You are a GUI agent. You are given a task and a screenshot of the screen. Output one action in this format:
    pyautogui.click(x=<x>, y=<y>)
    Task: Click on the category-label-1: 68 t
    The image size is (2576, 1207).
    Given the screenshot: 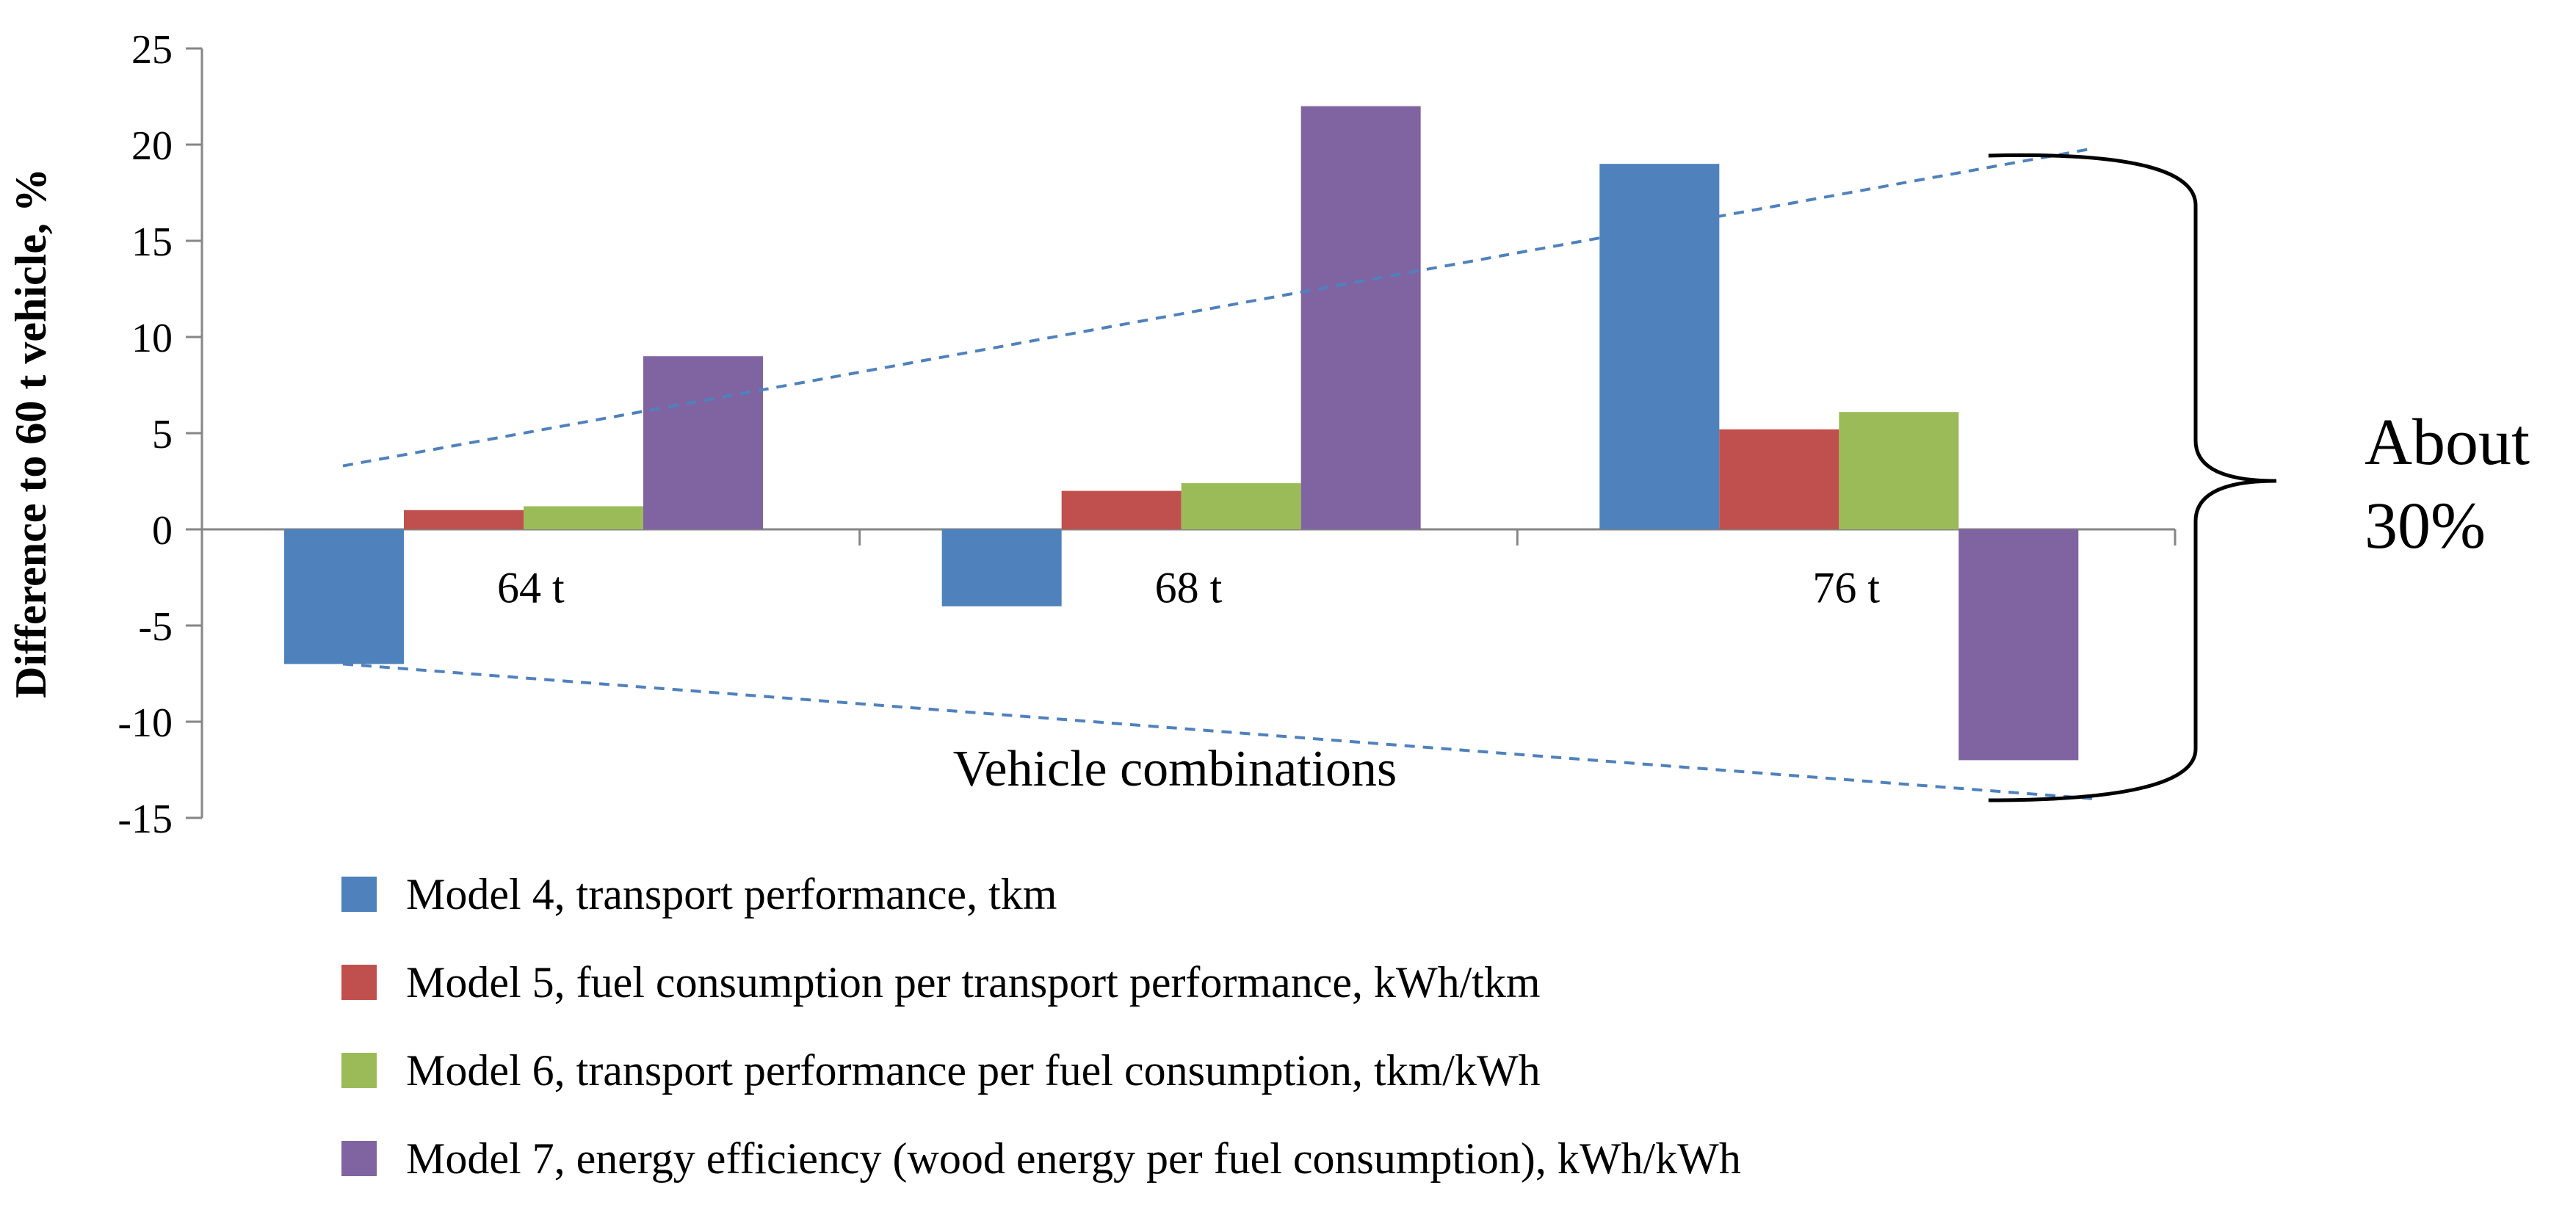 What is the action you would take?
    pyautogui.click(x=1189, y=588)
    